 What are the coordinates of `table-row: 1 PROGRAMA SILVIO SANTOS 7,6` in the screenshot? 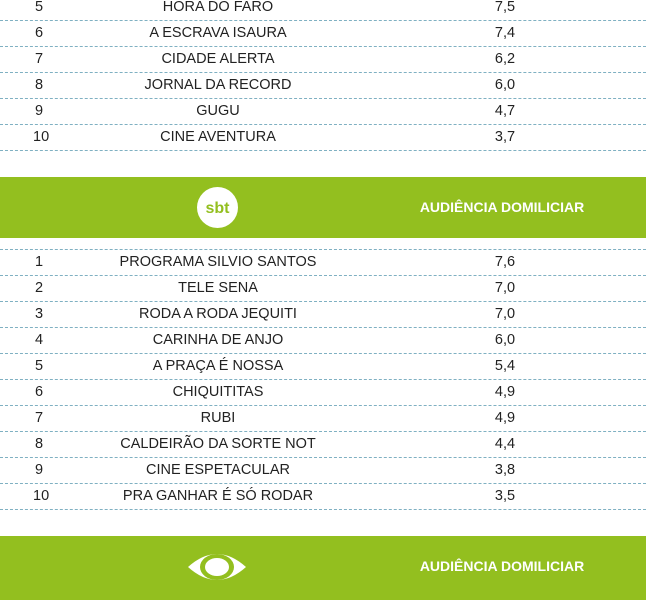 It's located at (323, 263).